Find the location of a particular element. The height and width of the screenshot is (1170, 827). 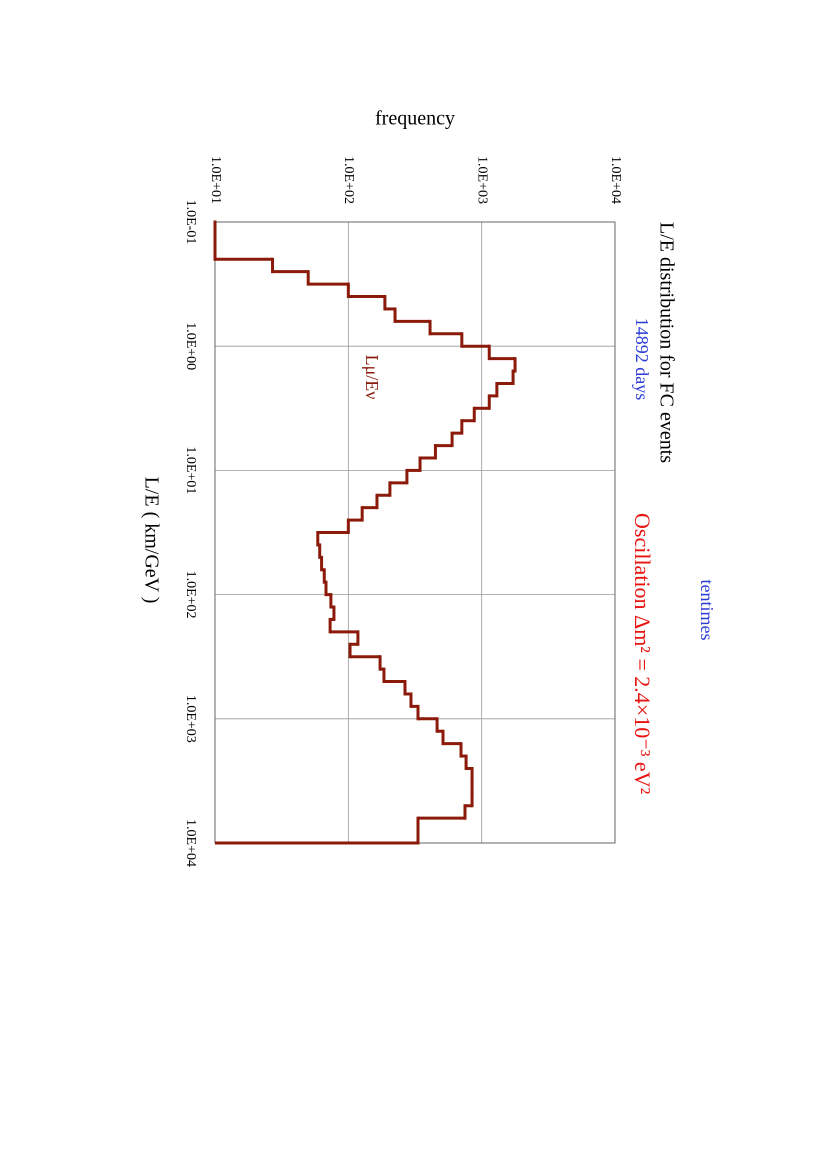

chart-title: L/E distribution for FC events is located at coordinates (666, 342).